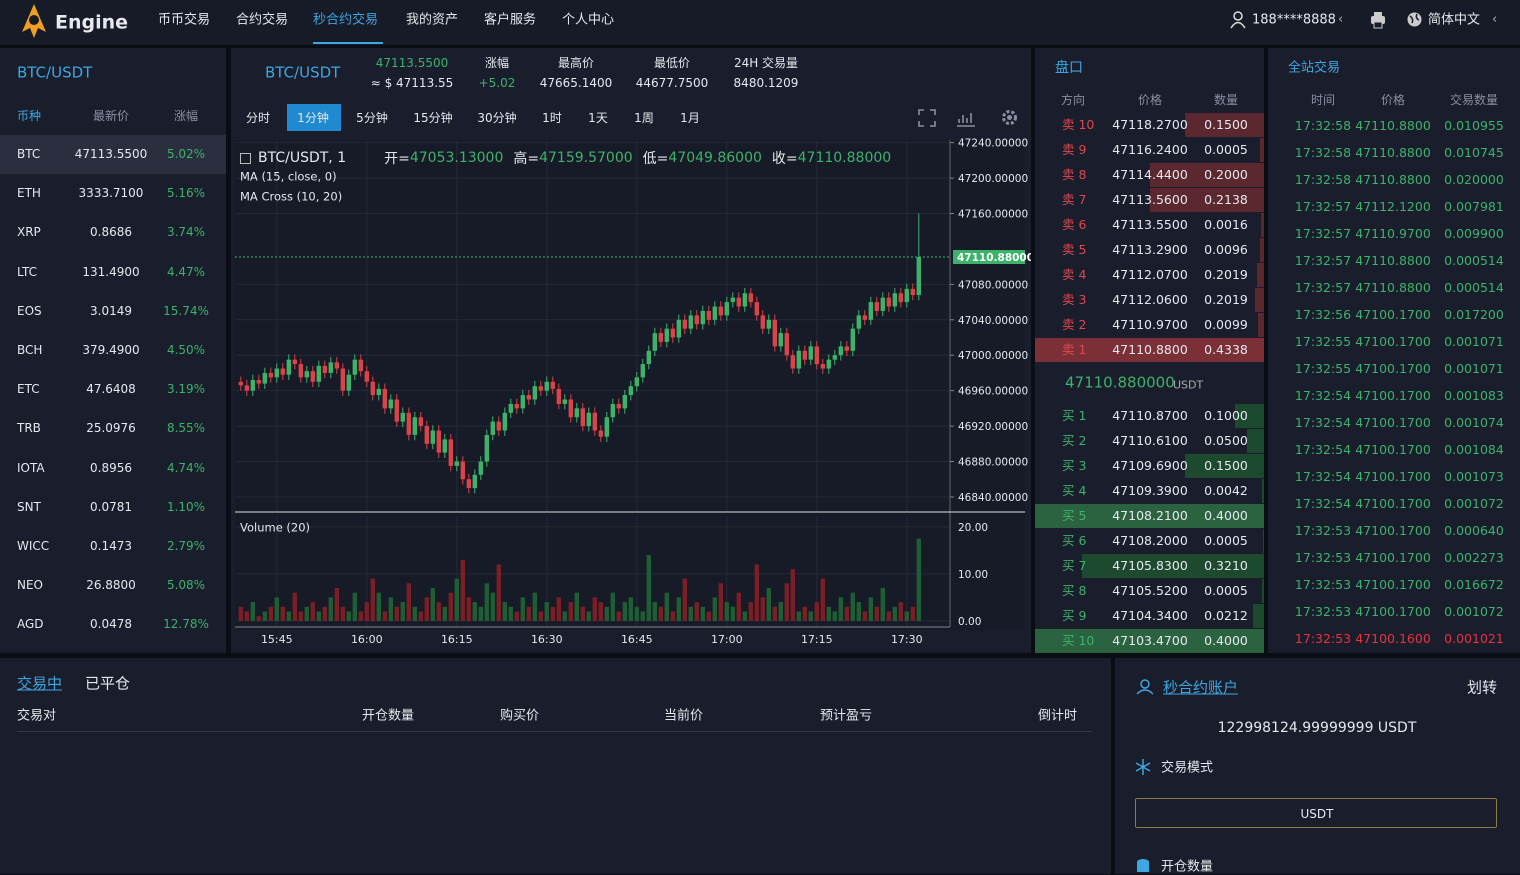 This screenshot has height=875, width=1520. What do you see at coordinates (346, 20) in the screenshot?
I see `nav-item: 秒合约交易` at bounding box center [346, 20].